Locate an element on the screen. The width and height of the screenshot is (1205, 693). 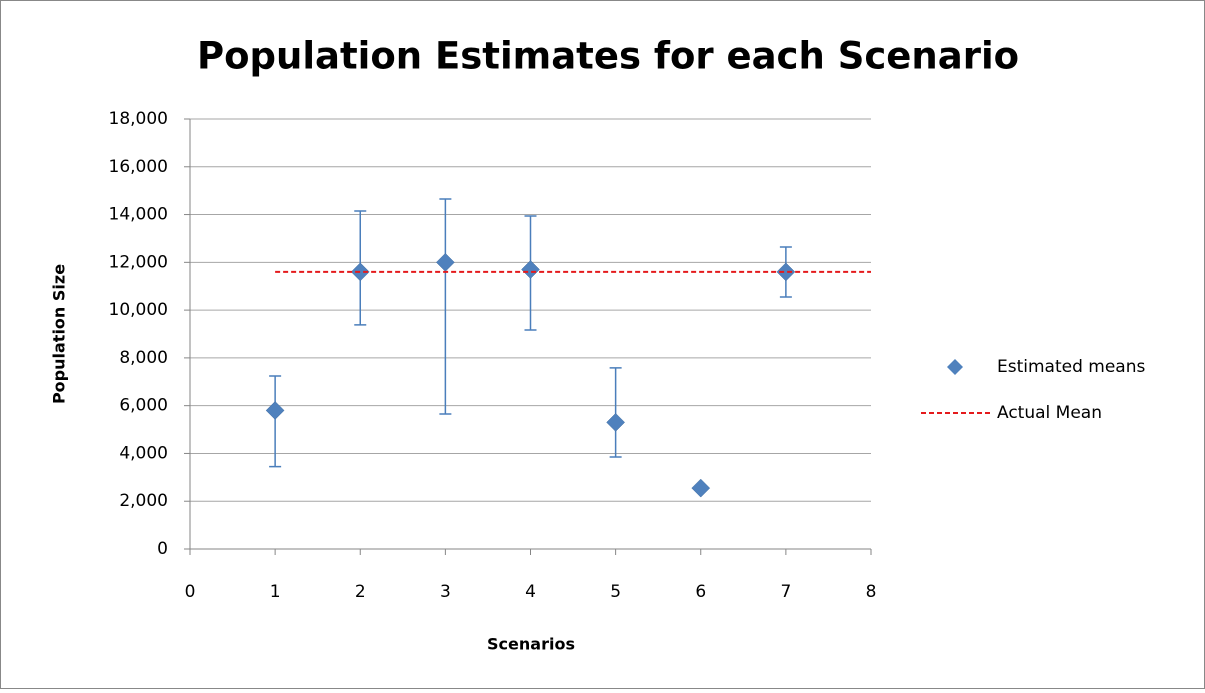
x-tick-label: 1 is located at coordinates (275, 592).